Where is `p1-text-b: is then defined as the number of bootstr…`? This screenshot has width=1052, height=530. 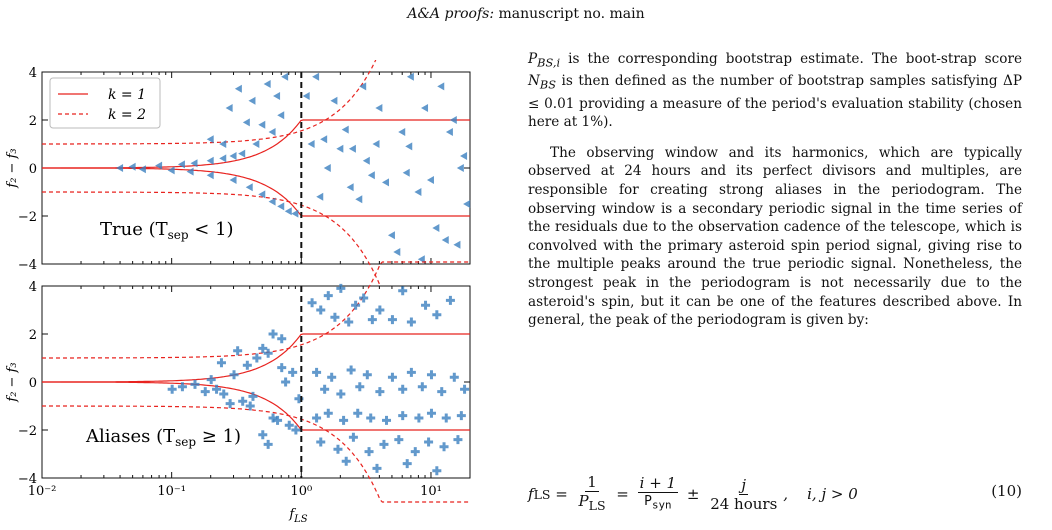 p1-text-b: is then defined as the number of bootstr… is located at coordinates (775, 102).